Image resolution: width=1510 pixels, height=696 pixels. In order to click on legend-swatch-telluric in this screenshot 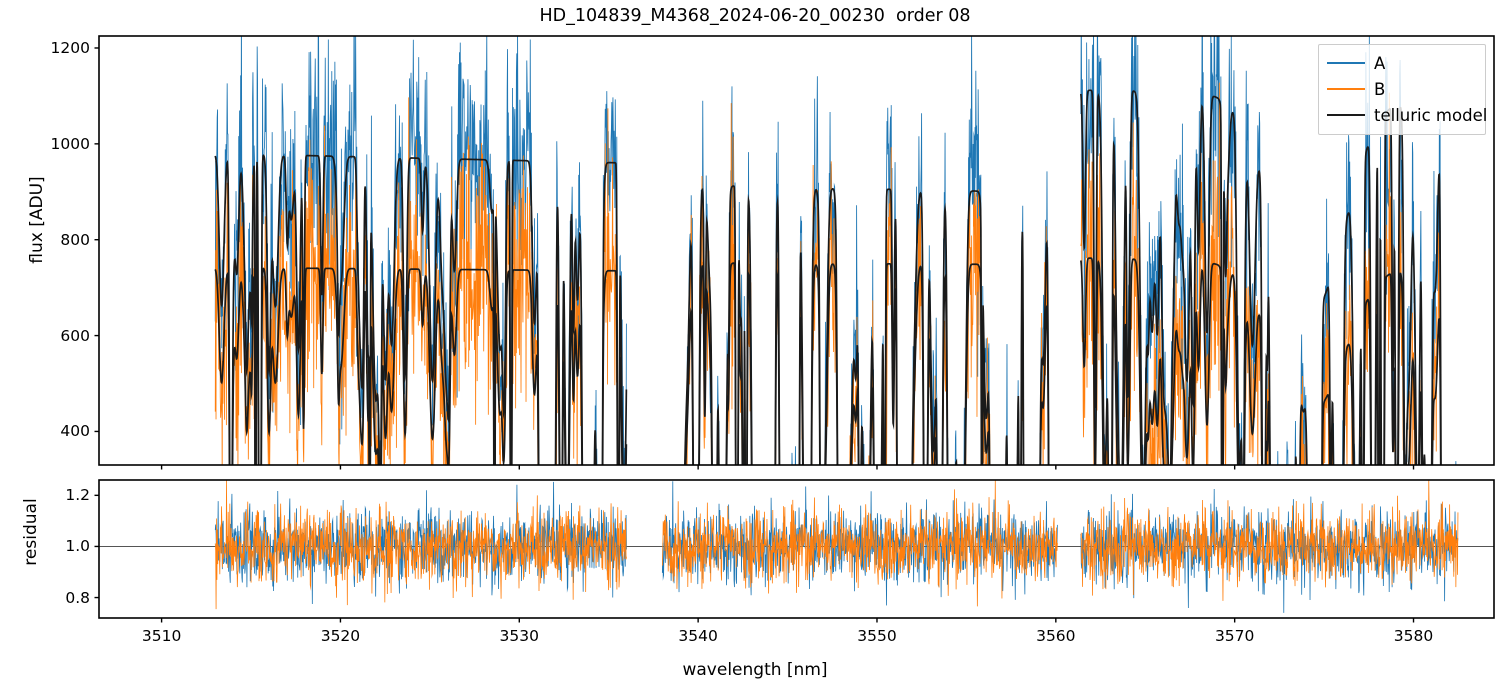, I will do `click(1346, 115)`.